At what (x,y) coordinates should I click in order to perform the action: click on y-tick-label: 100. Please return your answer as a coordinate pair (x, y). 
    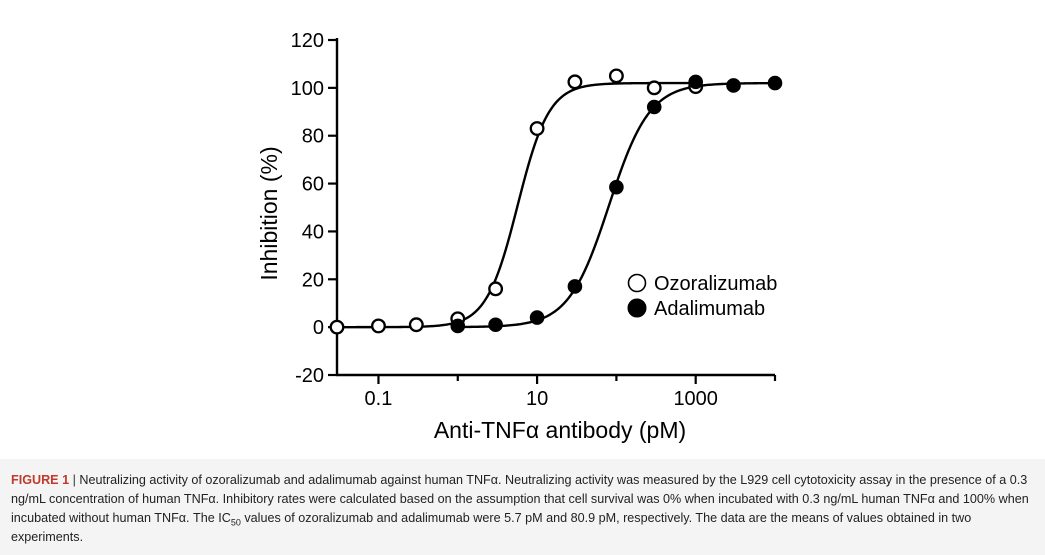
    Looking at the image, I should click on (307, 89).